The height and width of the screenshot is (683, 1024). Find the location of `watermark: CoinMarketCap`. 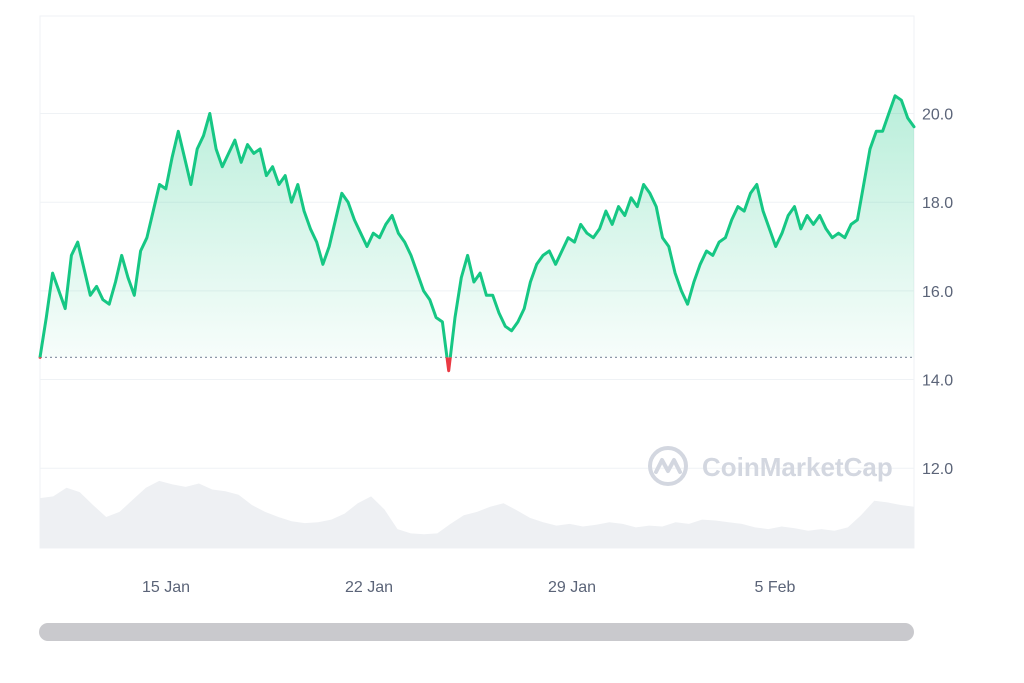

watermark: CoinMarketCap is located at coordinates (770, 466).